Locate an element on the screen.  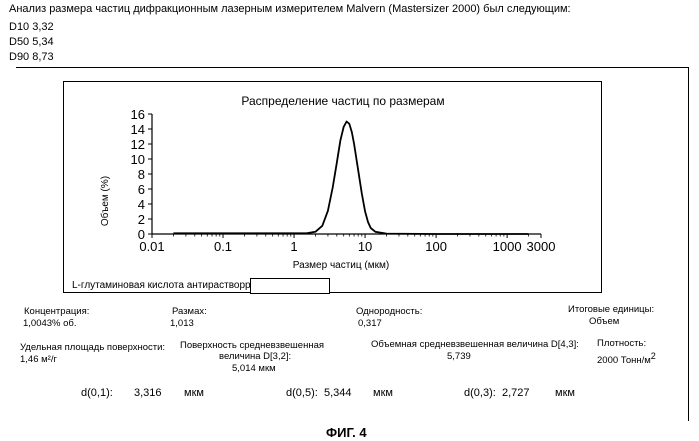
density-exponent: 2 is located at coordinates (653, 356).